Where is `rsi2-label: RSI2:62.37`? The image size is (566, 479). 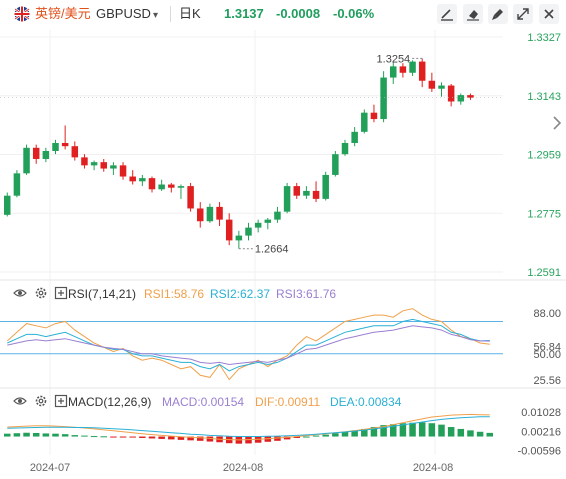 rsi2-label: RSI2:62.37 is located at coordinates (240, 294).